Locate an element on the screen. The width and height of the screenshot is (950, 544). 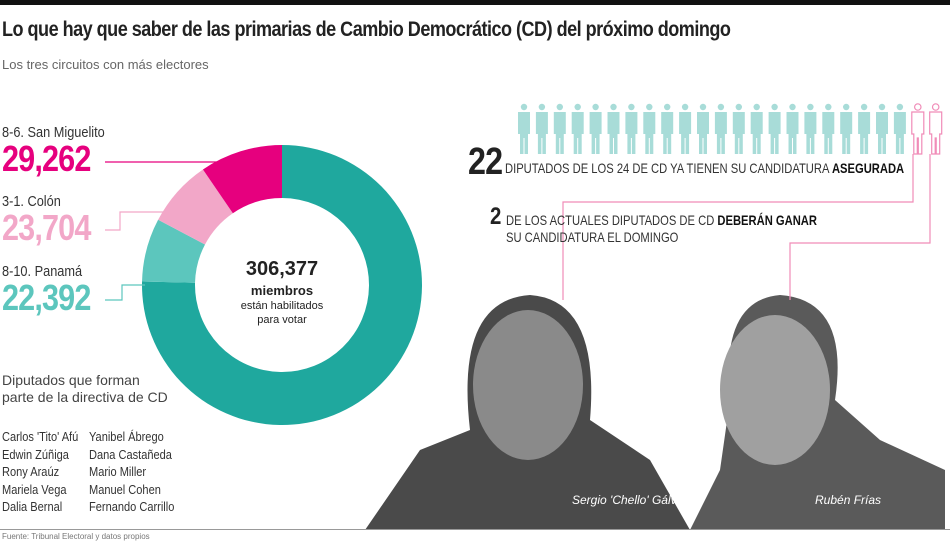
name: Edwin Zúñiga is located at coordinates (35, 454).